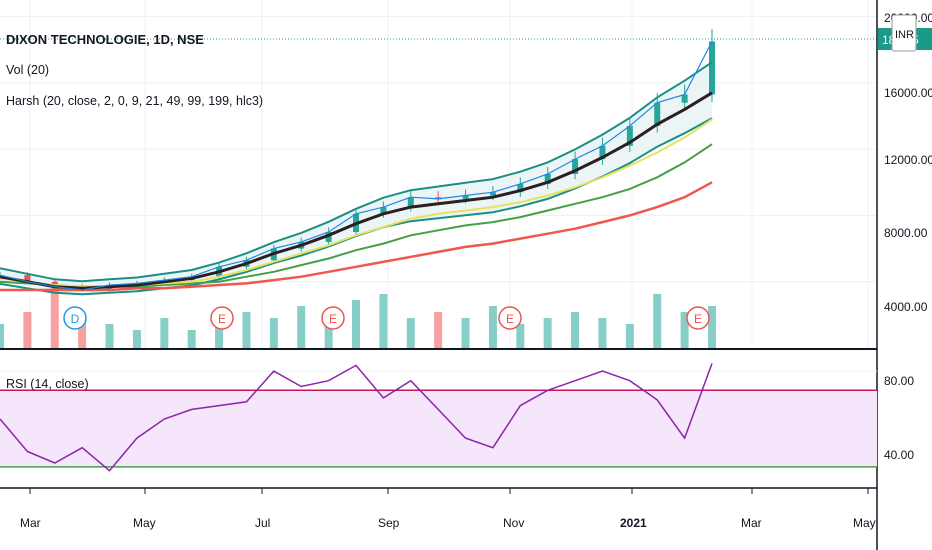 The width and height of the screenshot is (932, 550). I want to click on currency-label: INR, so click(904, 35).